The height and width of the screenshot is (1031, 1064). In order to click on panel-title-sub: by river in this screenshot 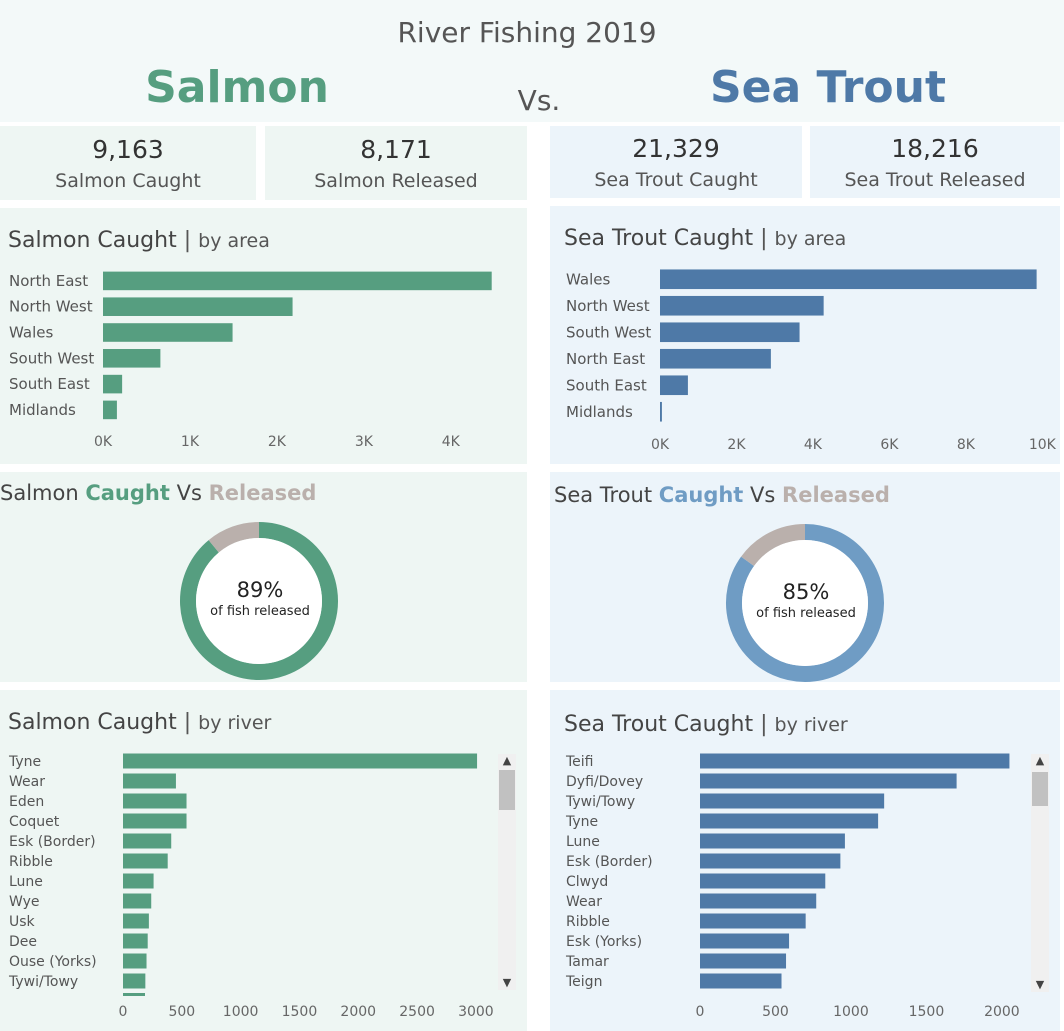, I will do `click(235, 723)`.